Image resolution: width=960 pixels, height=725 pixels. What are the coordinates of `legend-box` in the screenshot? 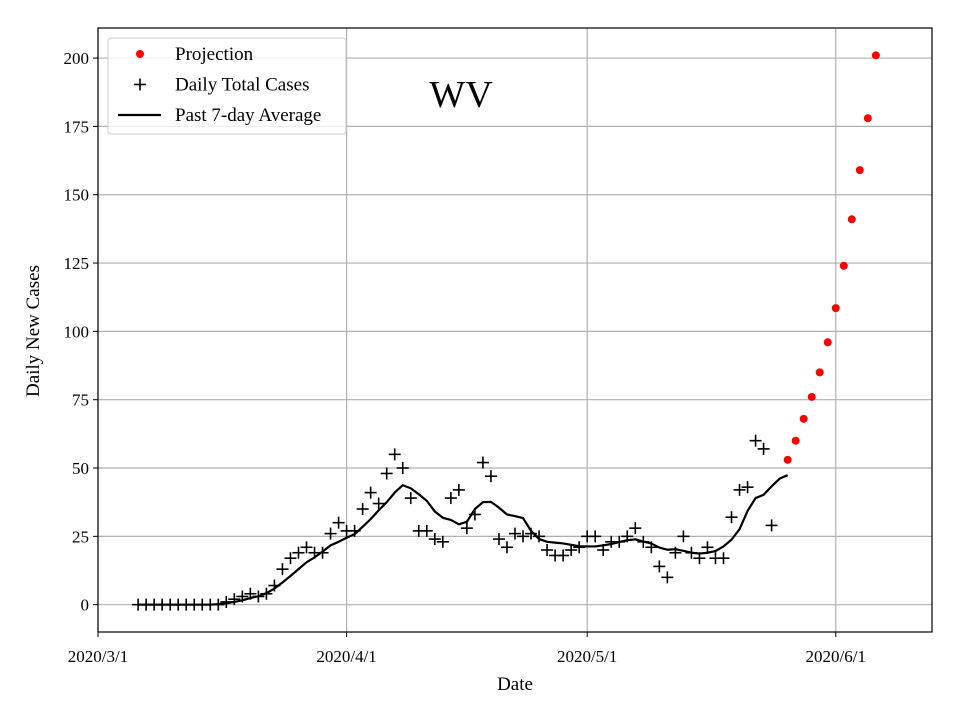 It's located at (227, 86).